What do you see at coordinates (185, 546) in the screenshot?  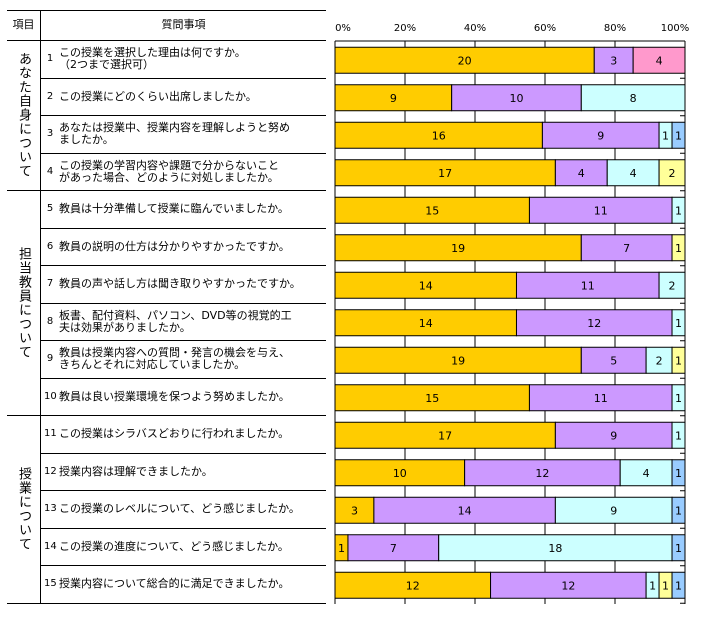 I see `question-row: 14 この授業の進度について、どう感じましたか。` at bounding box center [185, 546].